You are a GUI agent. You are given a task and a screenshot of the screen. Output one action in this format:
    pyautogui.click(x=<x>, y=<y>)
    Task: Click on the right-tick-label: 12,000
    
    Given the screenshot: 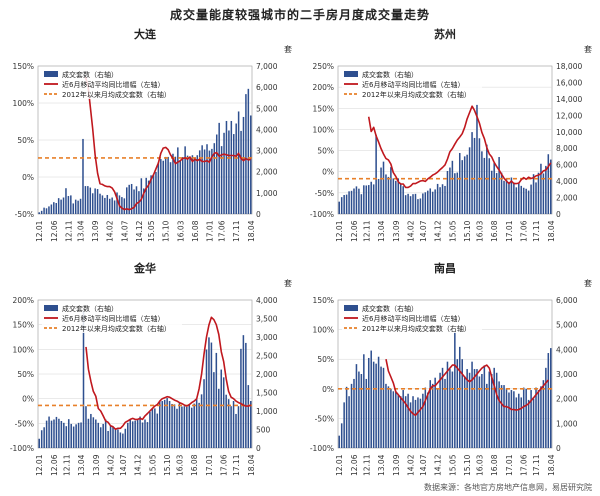 What is the action you would take?
    pyautogui.click(x=569, y=115)
    